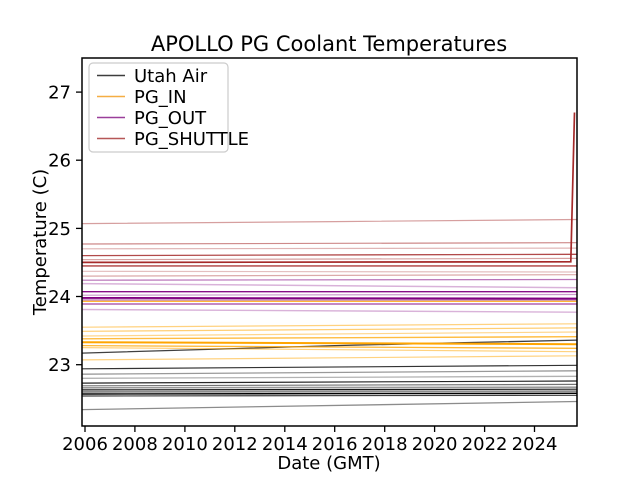 The image size is (640, 484). I want to click on y-tick-label: 24, so click(59, 297).